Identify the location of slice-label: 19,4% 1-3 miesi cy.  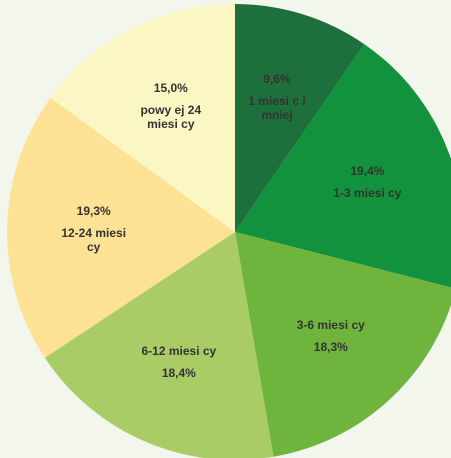
(367, 182).